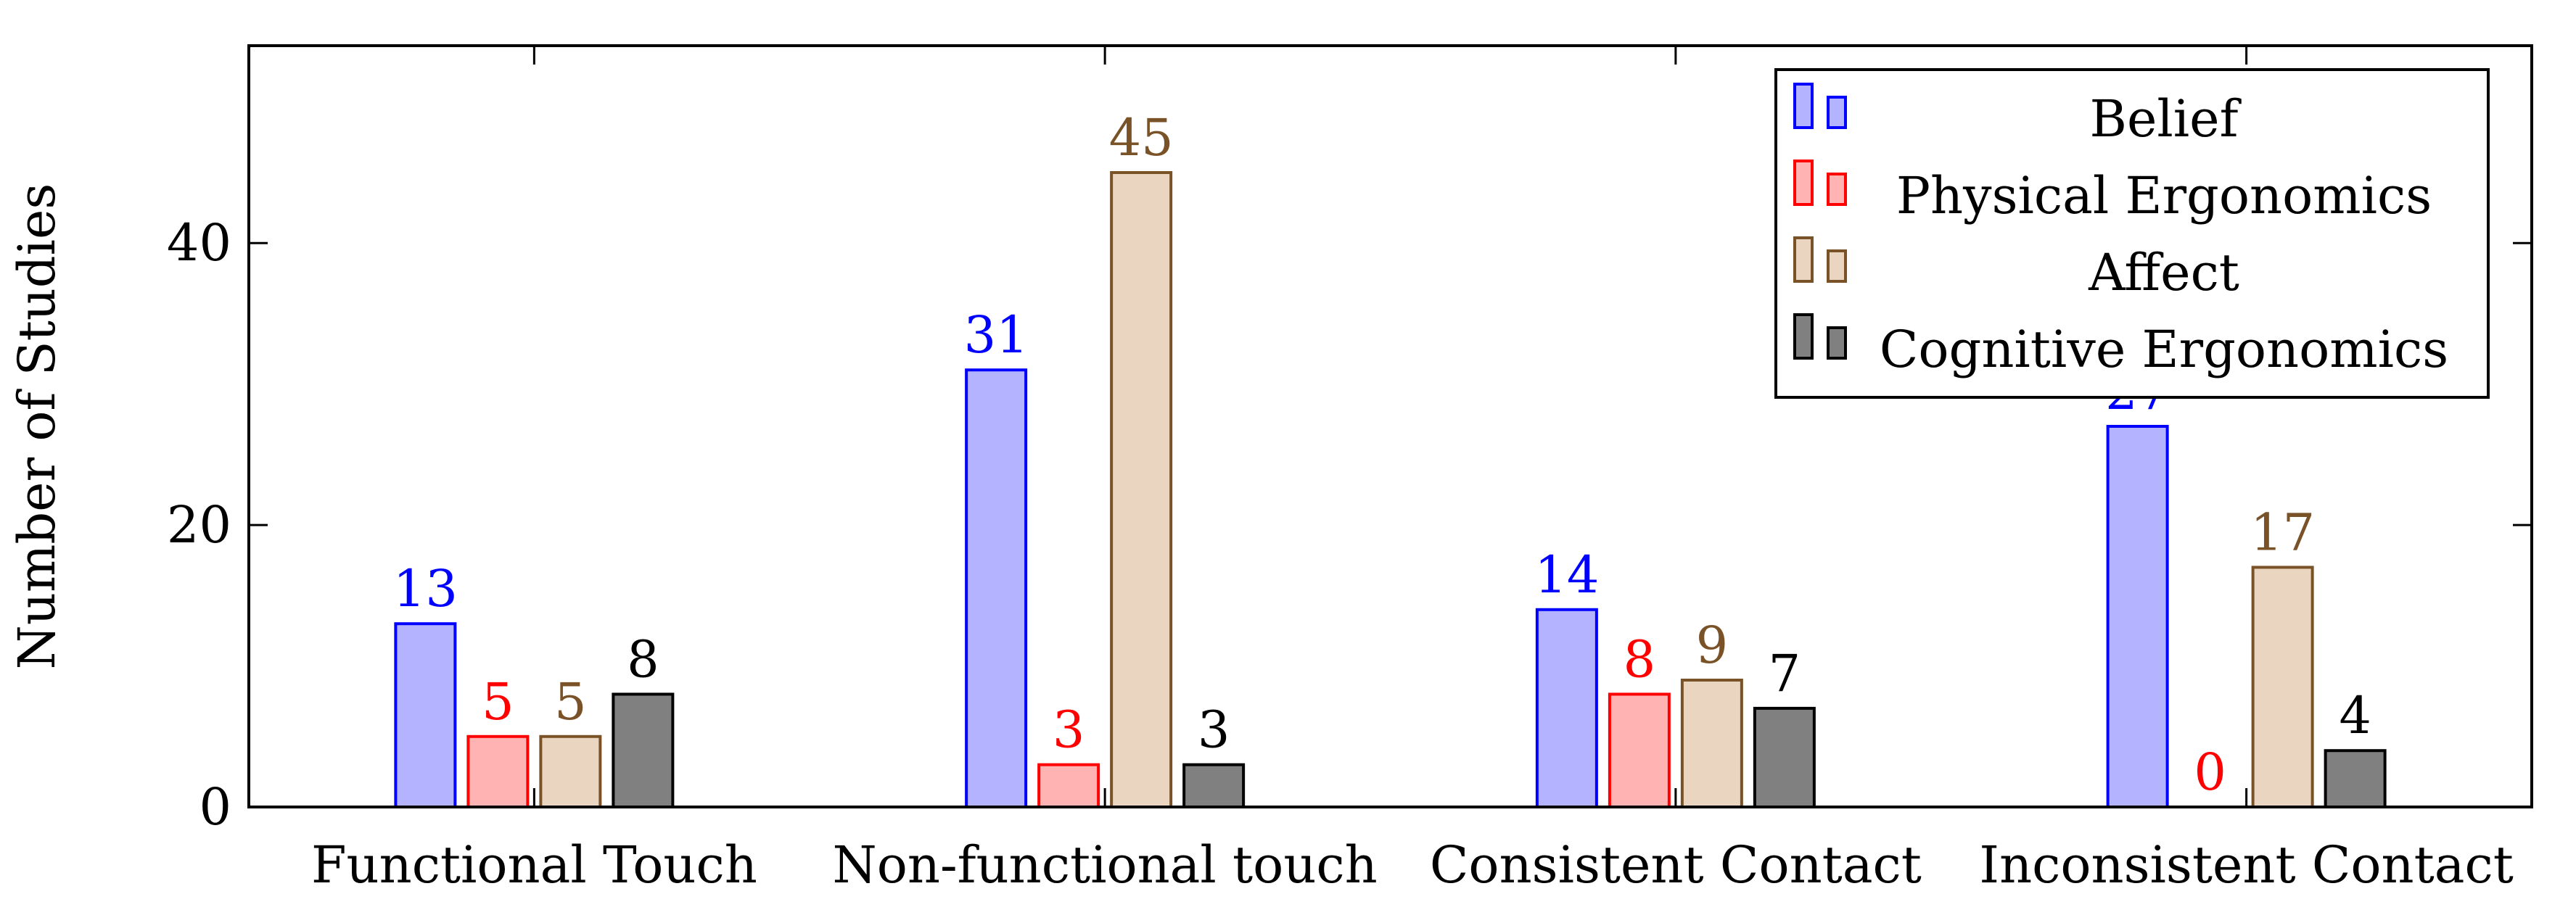  I want to click on y-tick-label: 0, so click(215, 807).